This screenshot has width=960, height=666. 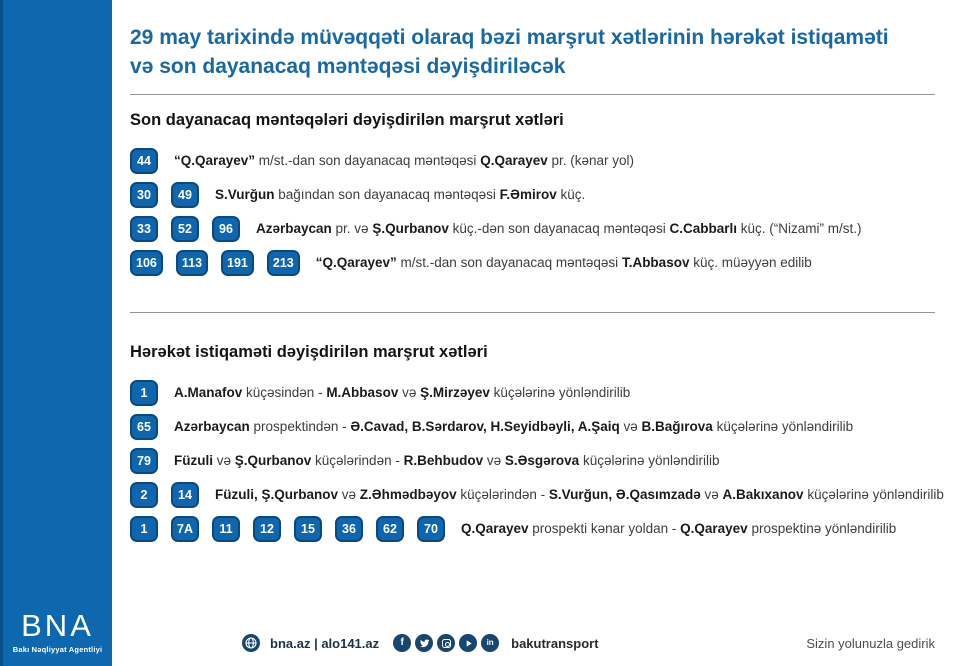 What do you see at coordinates (283, 262) in the screenshot?
I see `route-number-badge: 213` at bounding box center [283, 262].